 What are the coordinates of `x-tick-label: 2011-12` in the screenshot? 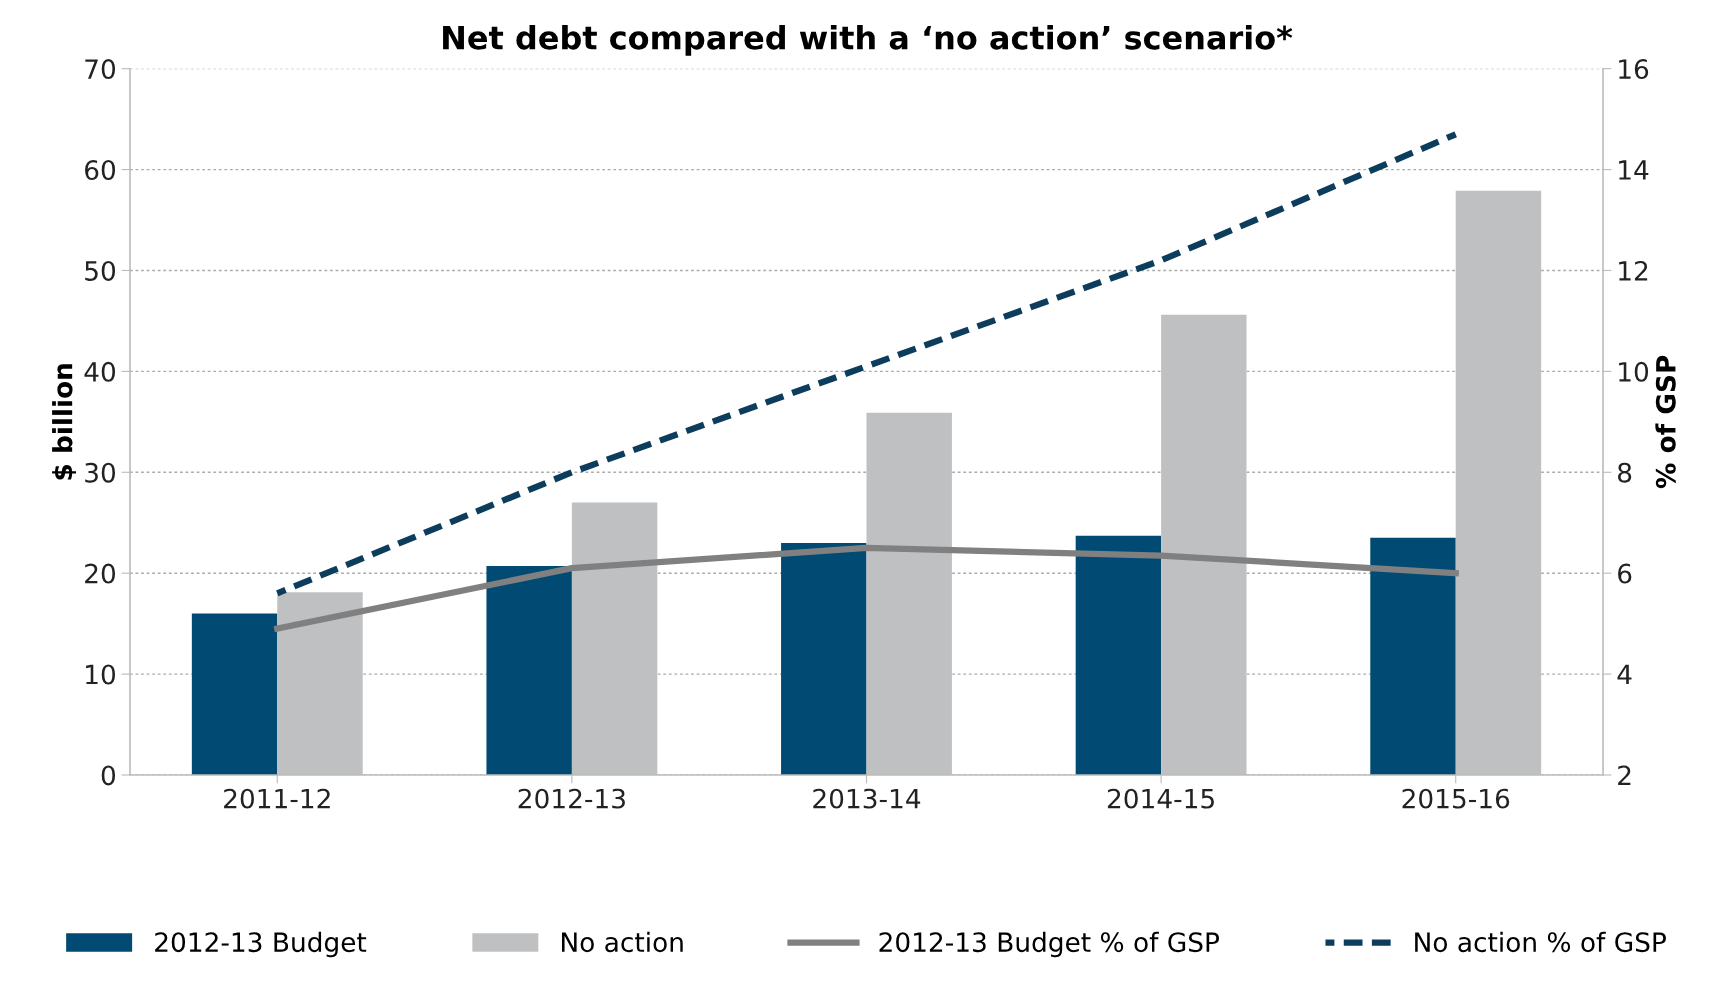 It's located at (277, 798).